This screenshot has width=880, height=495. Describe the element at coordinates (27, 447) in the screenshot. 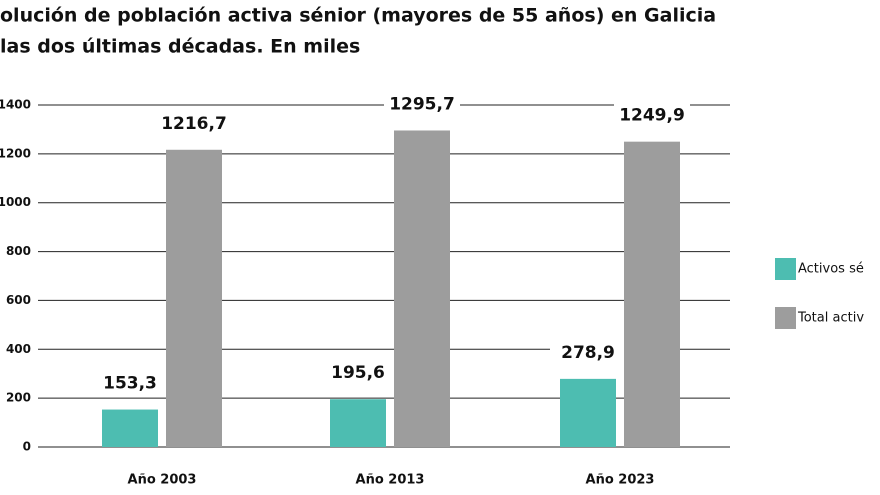

I see `y-tick-label: 0` at that location.